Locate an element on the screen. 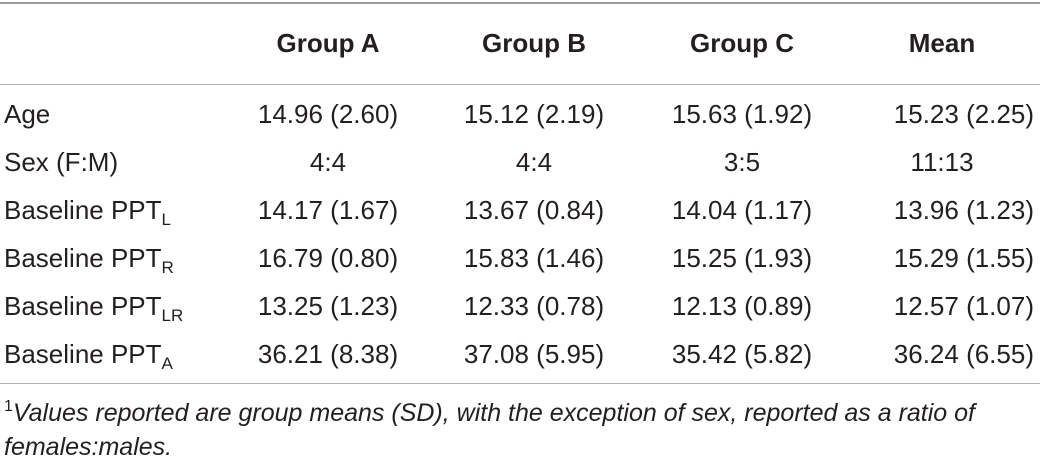 Image resolution: width=1040 pixels, height=471 pixels. header-cell-group-a: Group A is located at coordinates (328, 42).